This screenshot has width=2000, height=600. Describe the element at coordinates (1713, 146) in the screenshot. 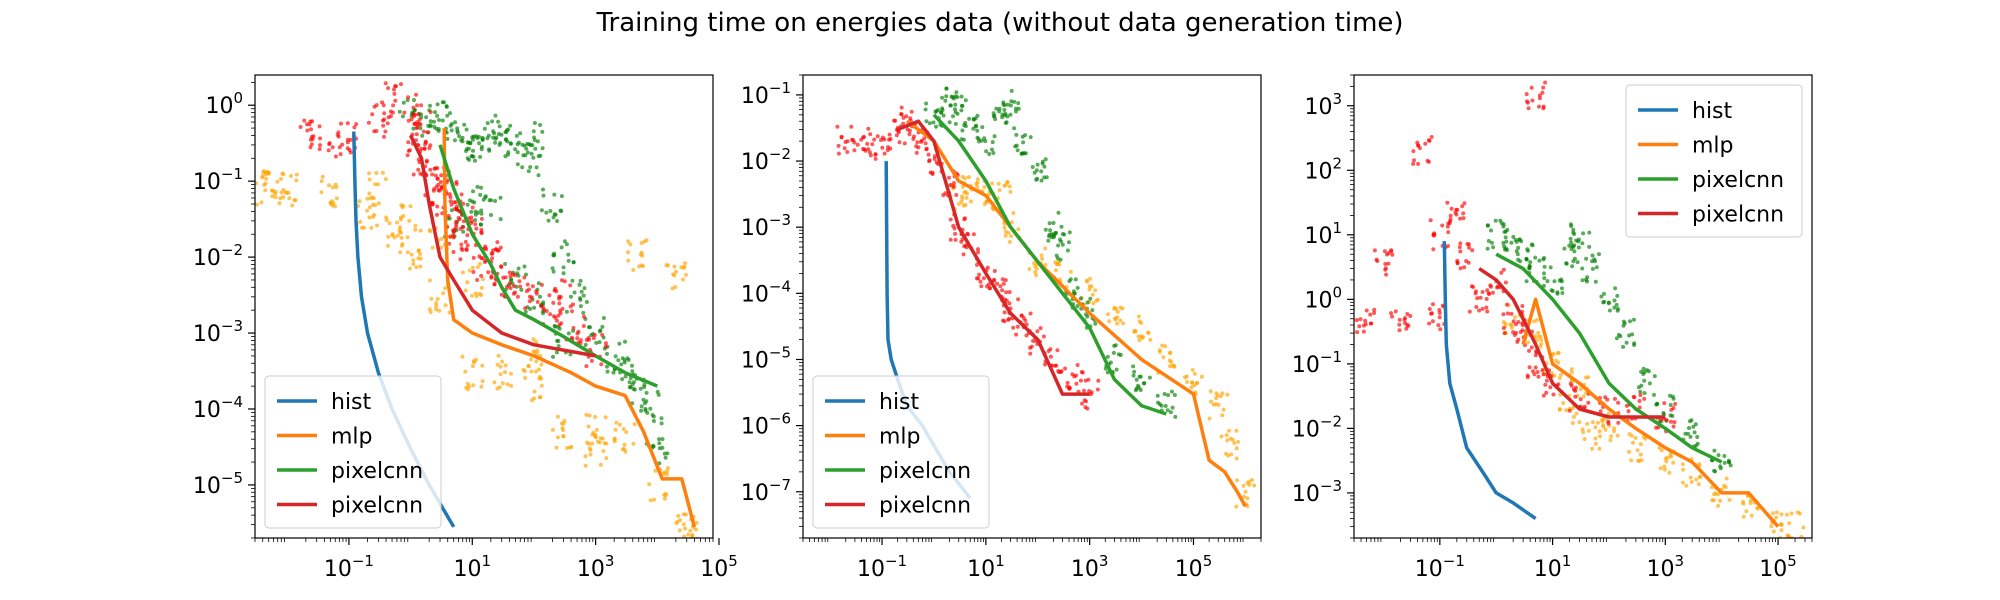

I see `legend-label: mlp` at that location.